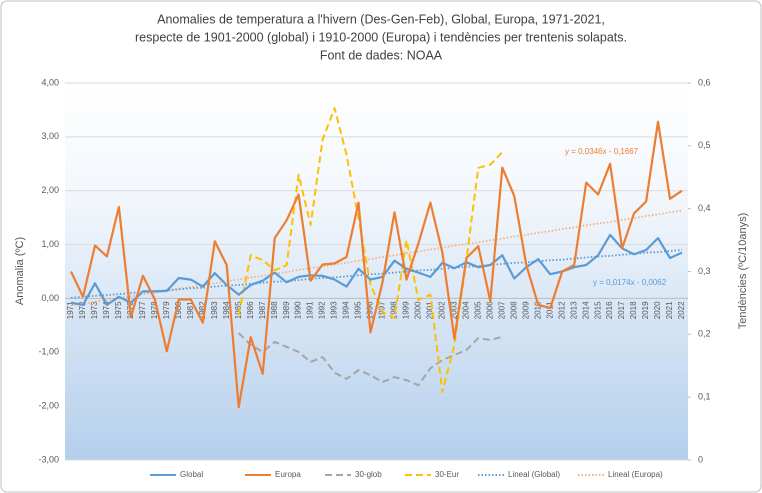  I want to click on x-tick-label: 1998, so click(394, 310).